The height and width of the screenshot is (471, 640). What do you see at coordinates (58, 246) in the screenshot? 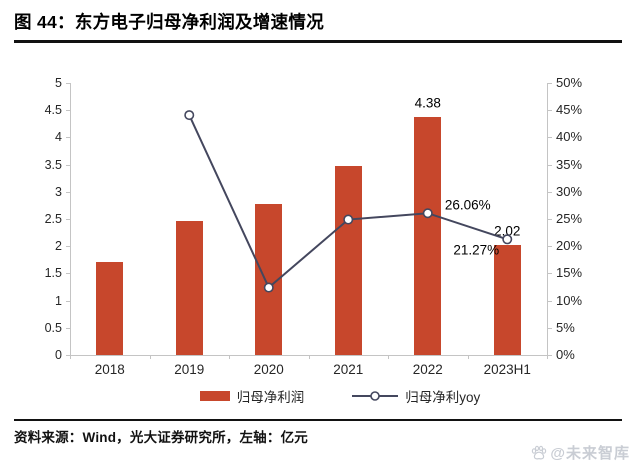
I see `left-axis-tick-label: 2` at bounding box center [58, 246].